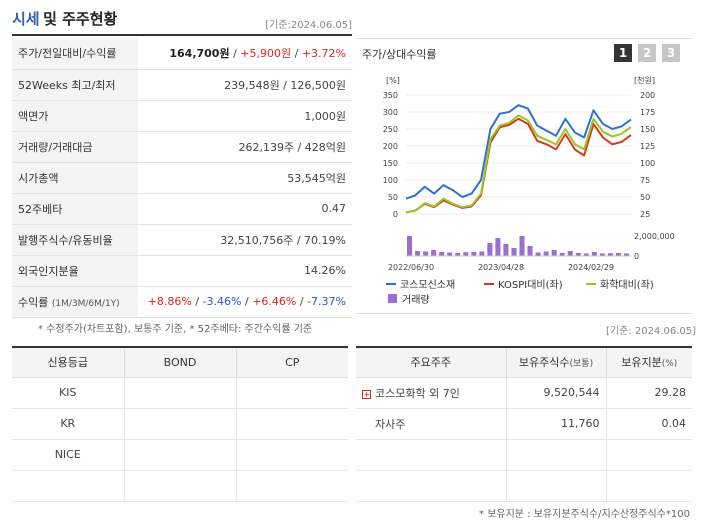 The image size is (702, 525). I want to click on col-header-bond: BOND, so click(180, 362).